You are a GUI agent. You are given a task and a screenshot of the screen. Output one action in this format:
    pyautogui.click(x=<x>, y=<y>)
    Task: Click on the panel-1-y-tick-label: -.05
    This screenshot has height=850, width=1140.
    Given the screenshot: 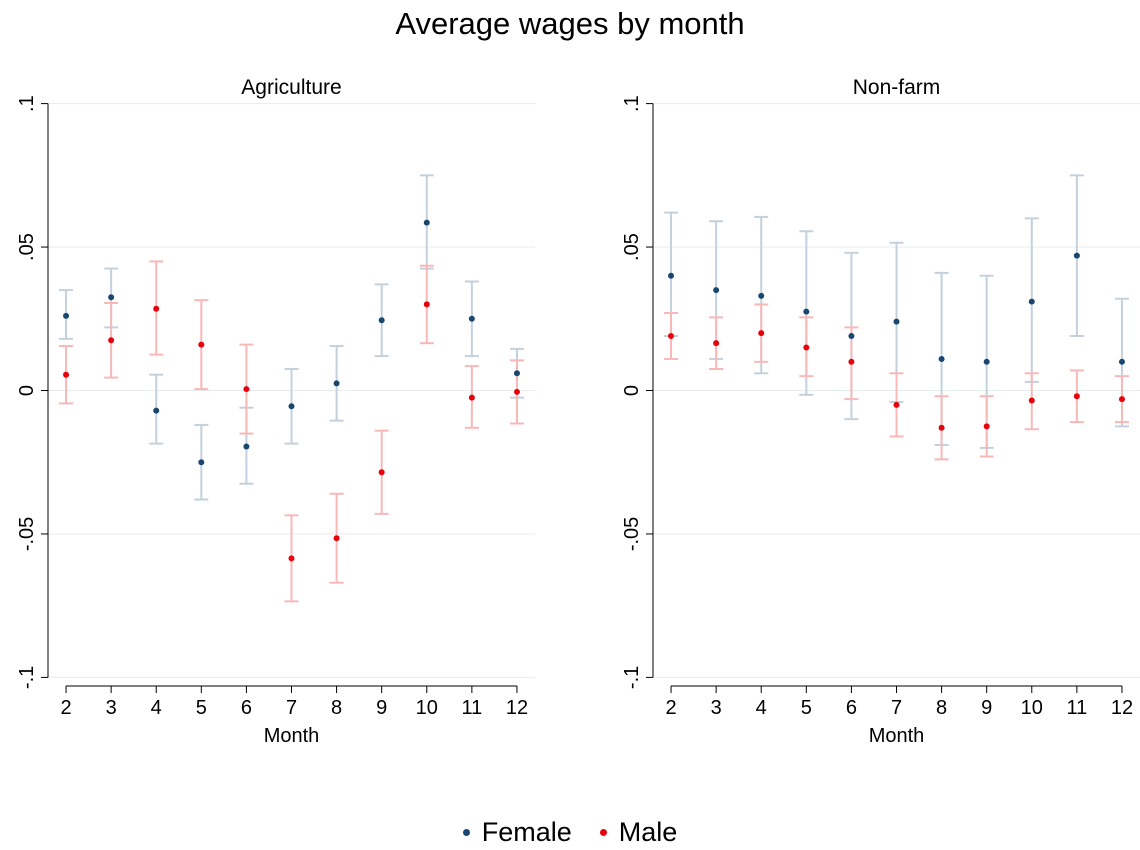 What is the action you would take?
    pyautogui.click(x=27, y=534)
    